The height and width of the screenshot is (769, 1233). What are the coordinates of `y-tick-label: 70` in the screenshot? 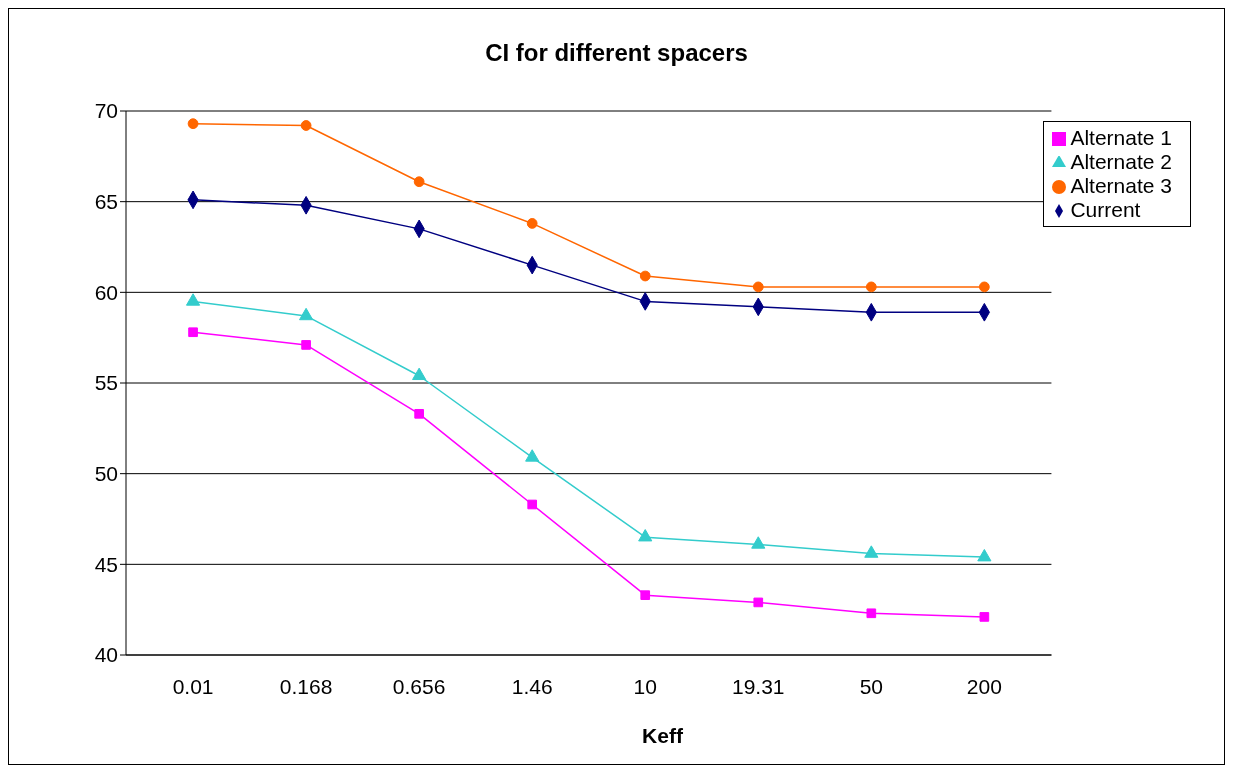 It's located at (106, 111).